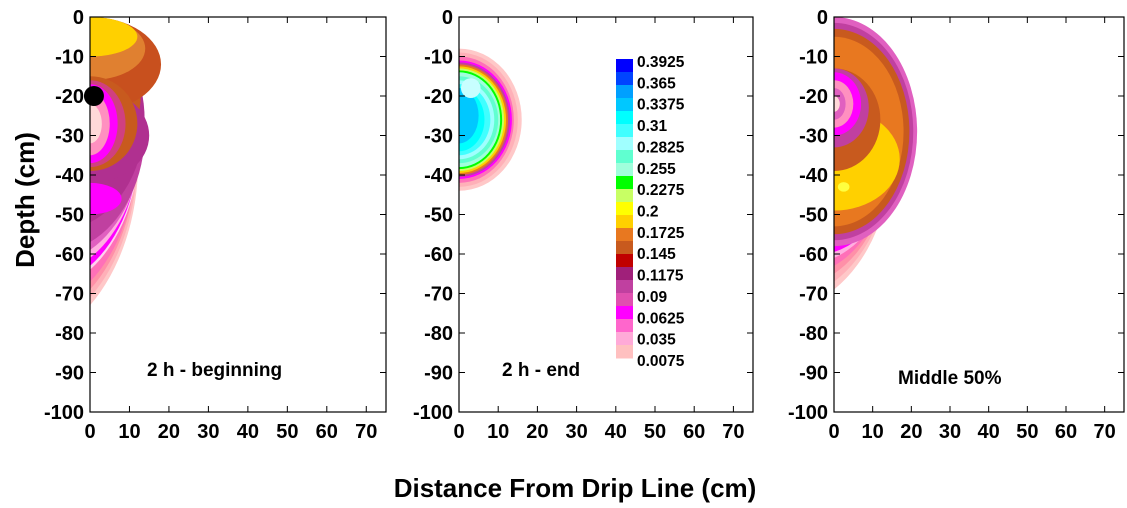  I want to click on x-axis-title: Distance From Drip Line (cm), so click(575, 488).